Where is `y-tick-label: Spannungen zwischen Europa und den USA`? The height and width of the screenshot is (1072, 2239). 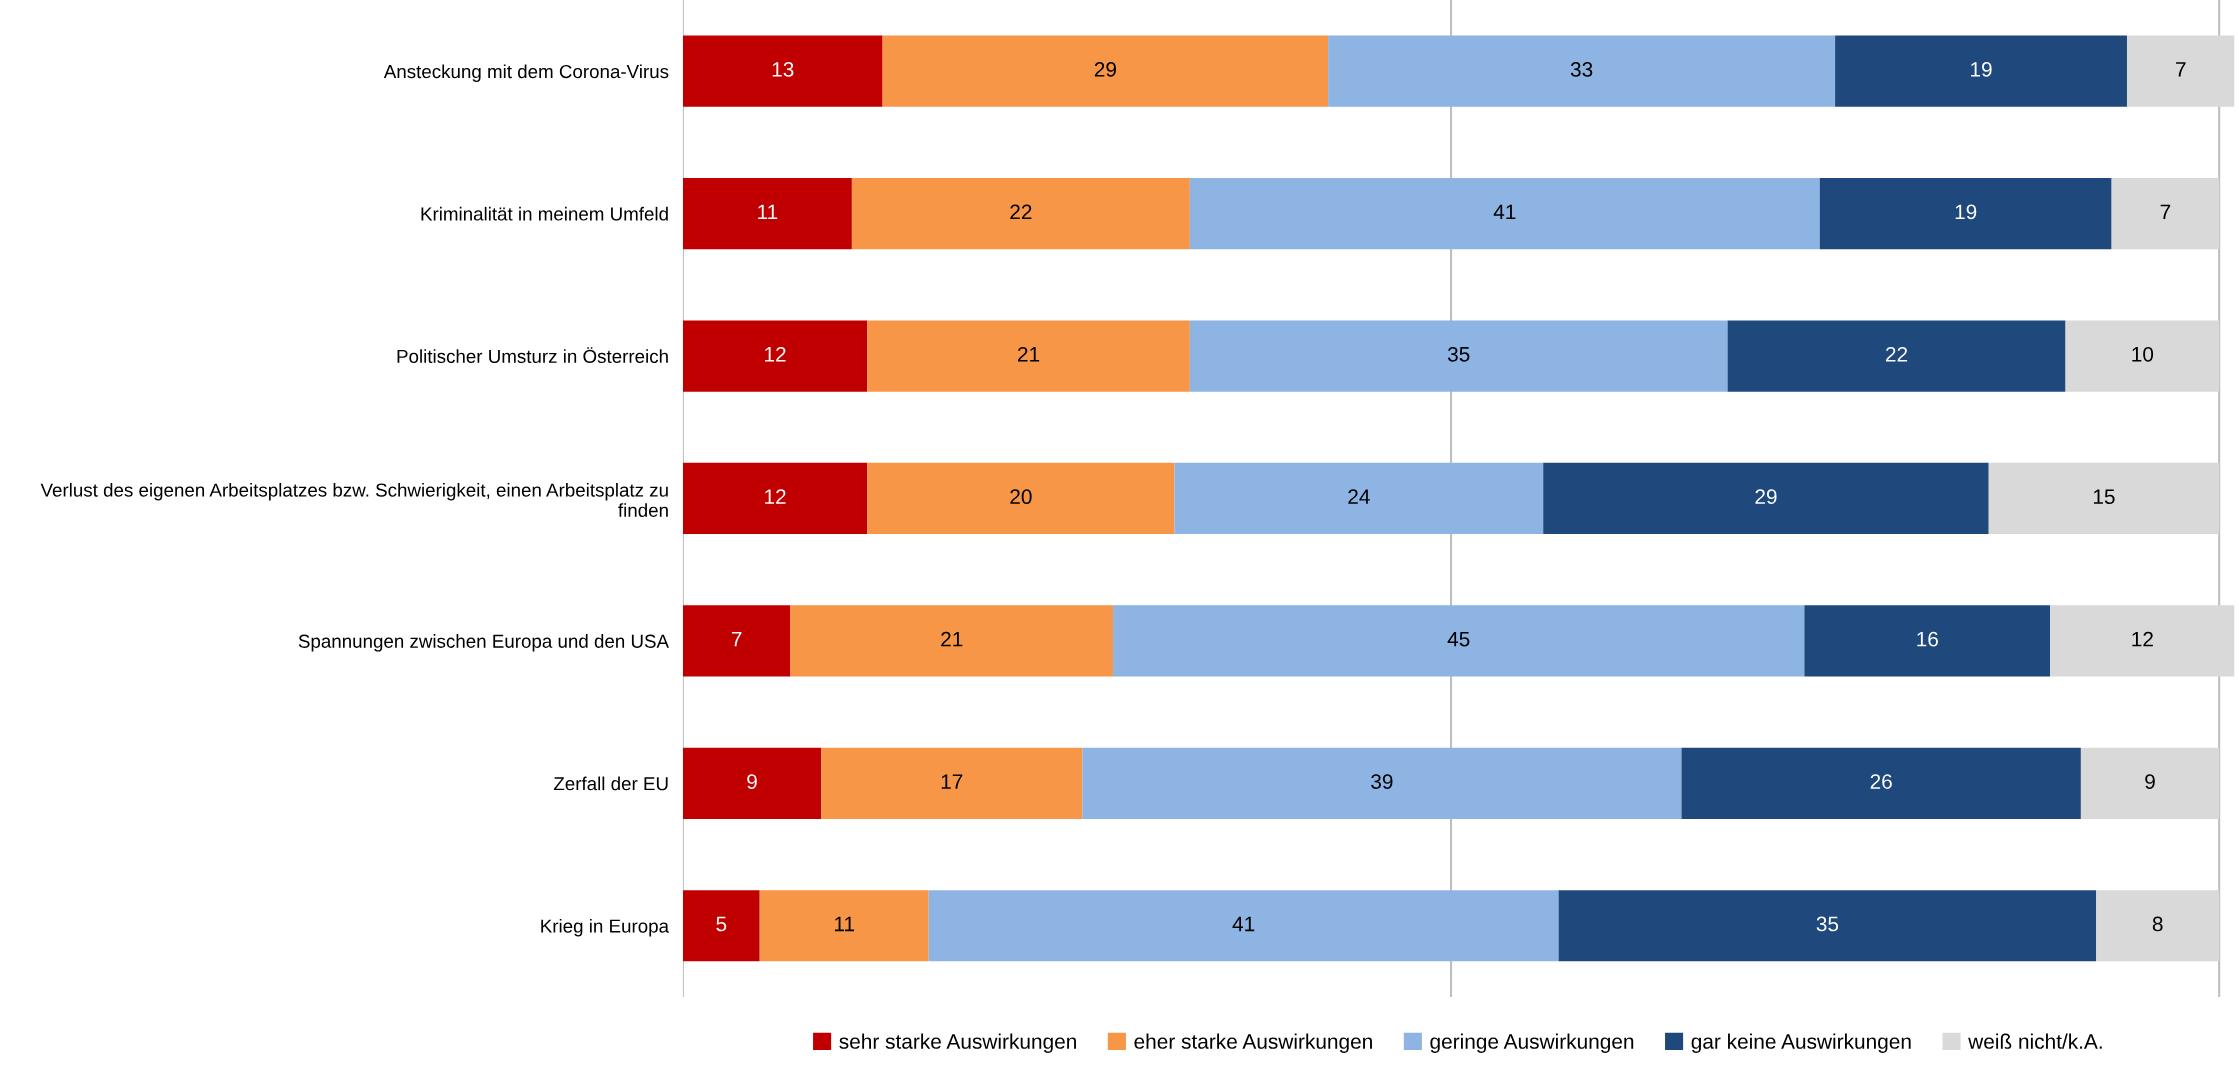
y-tick-label: Spannungen zwischen Europa und den USA is located at coordinates (483, 643).